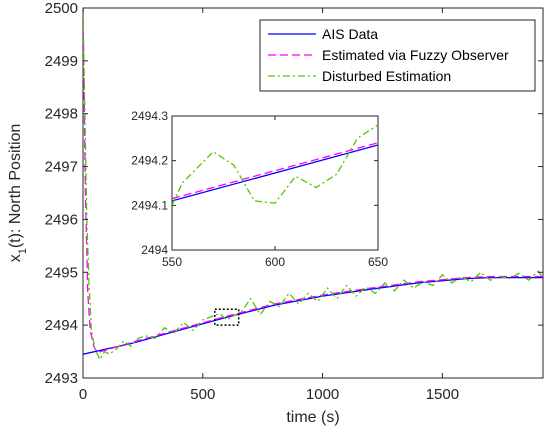 The width and height of the screenshot is (550, 436). What do you see at coordinates (154, 250) in the screenshot?
I see `inset-y-tick-label: 2494` at bounding box center [154, 250].